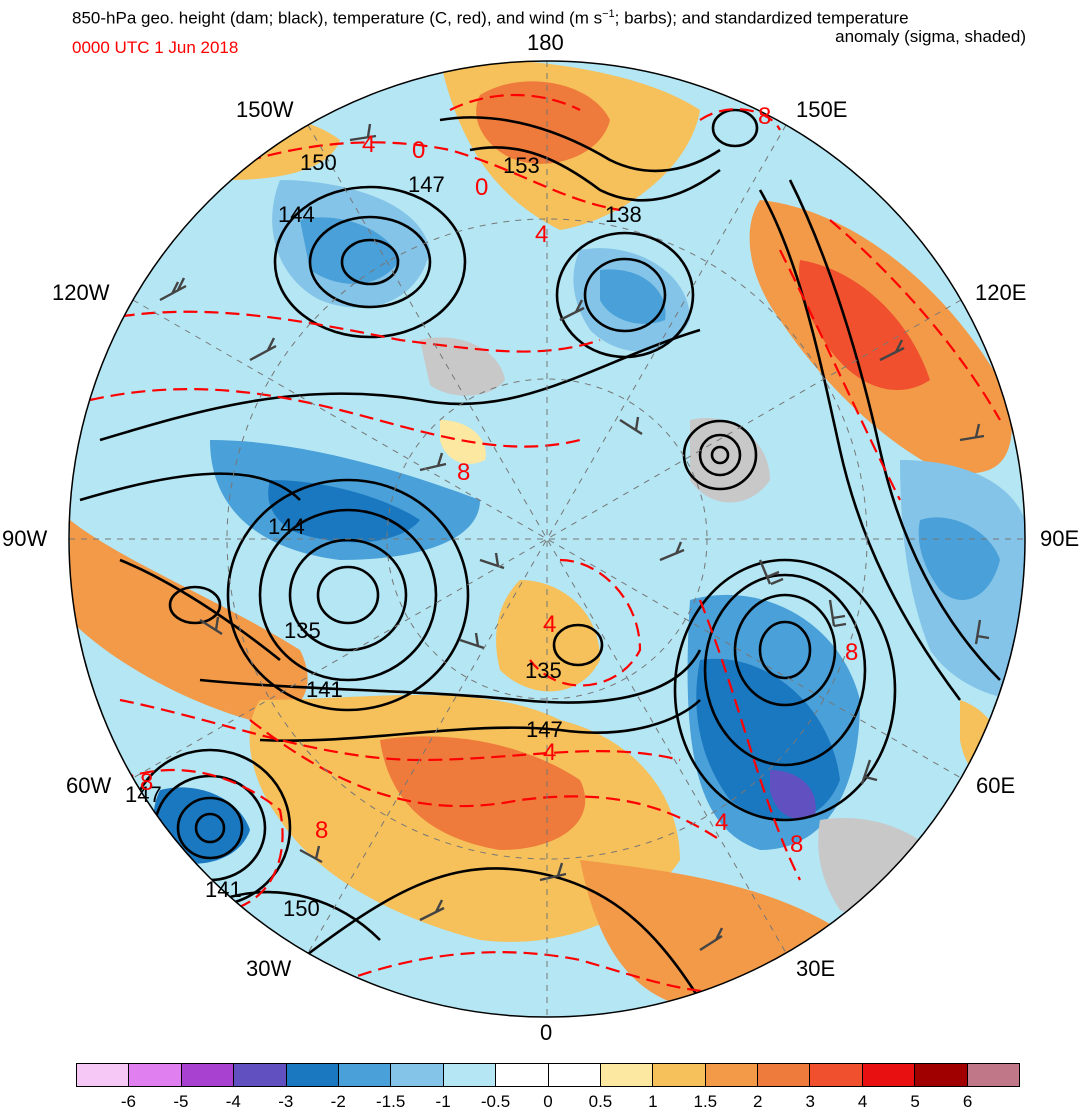 This screenshot has height=1112, width=1088. Describe the element at coordinates (862, 1101) in the screenshot. I see `colorbar-tick-label: 4` at that location.